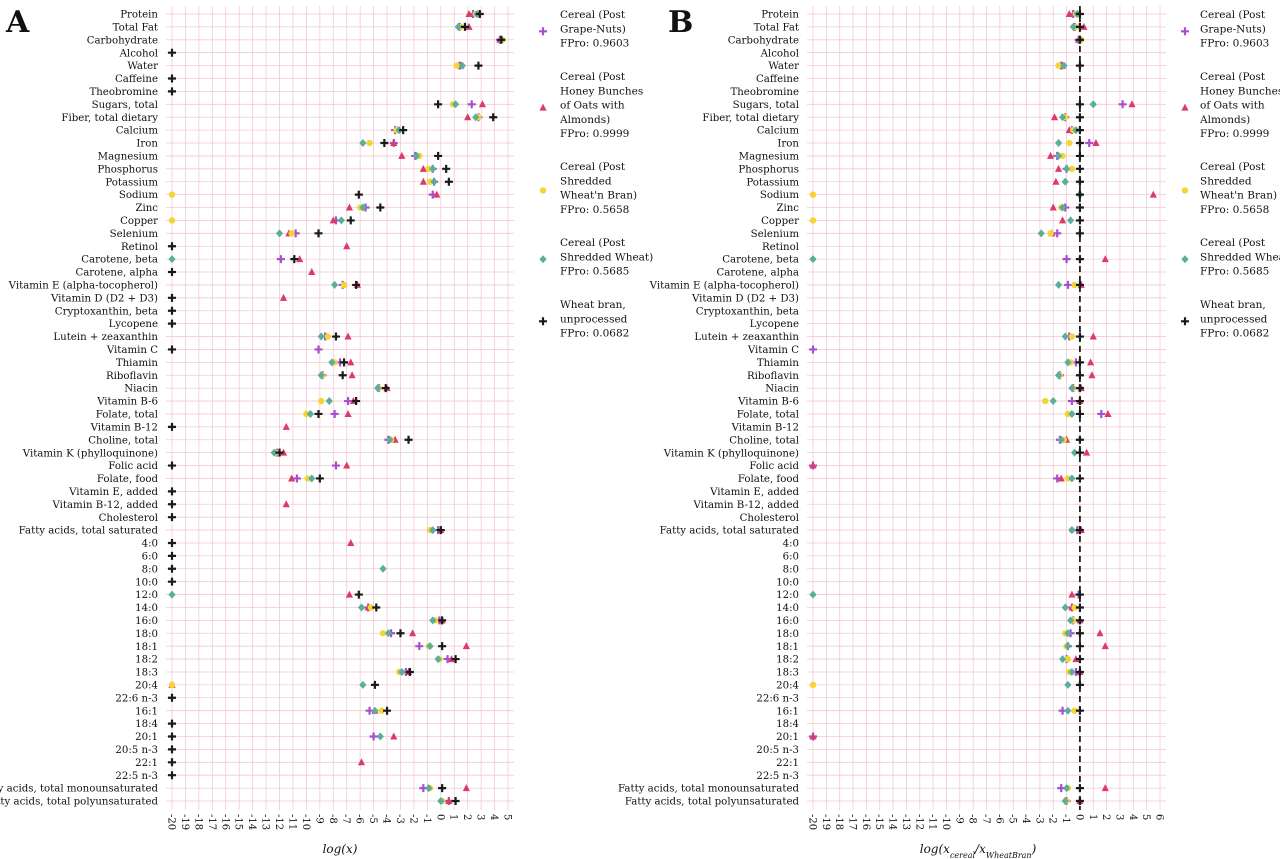 This screenshot has height=859, width=1280. Describe the element at coordinates (469, 13) in the screenshot. I see `point-a-honey-bunches-protein` at that location.